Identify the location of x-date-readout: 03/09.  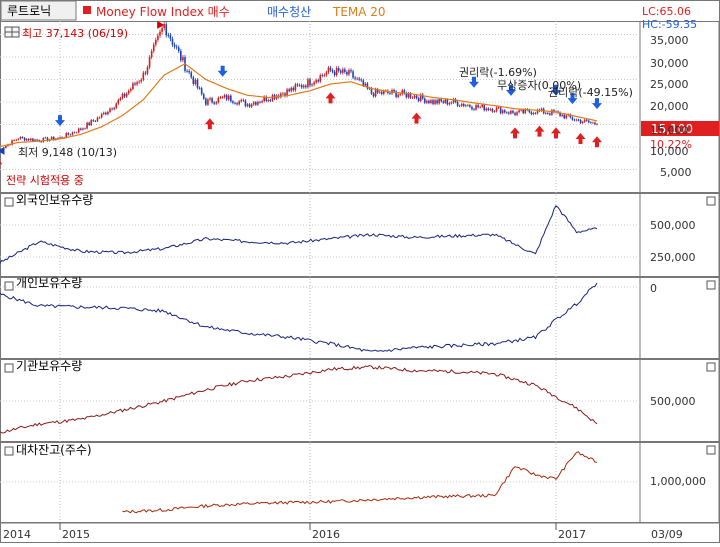
(667, 534).